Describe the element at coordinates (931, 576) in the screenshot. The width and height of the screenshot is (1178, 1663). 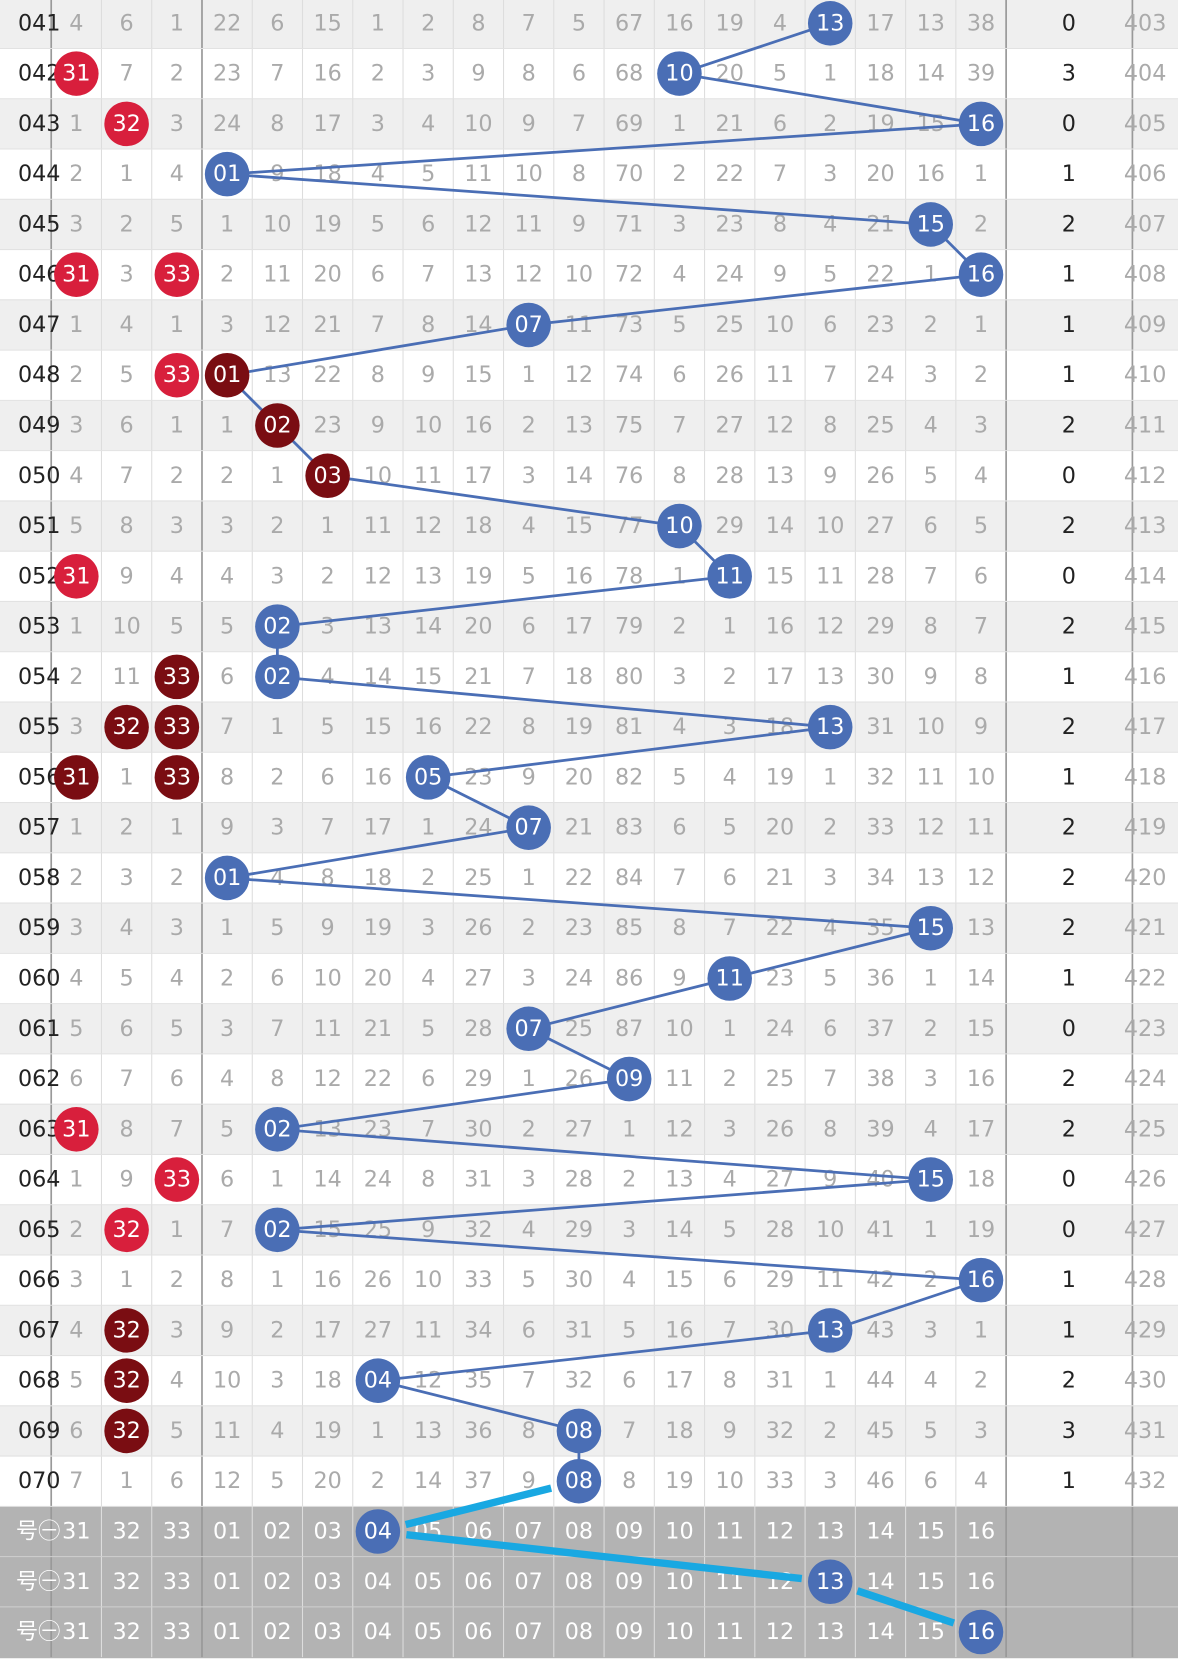
I see `cell-number: 7` at that location.